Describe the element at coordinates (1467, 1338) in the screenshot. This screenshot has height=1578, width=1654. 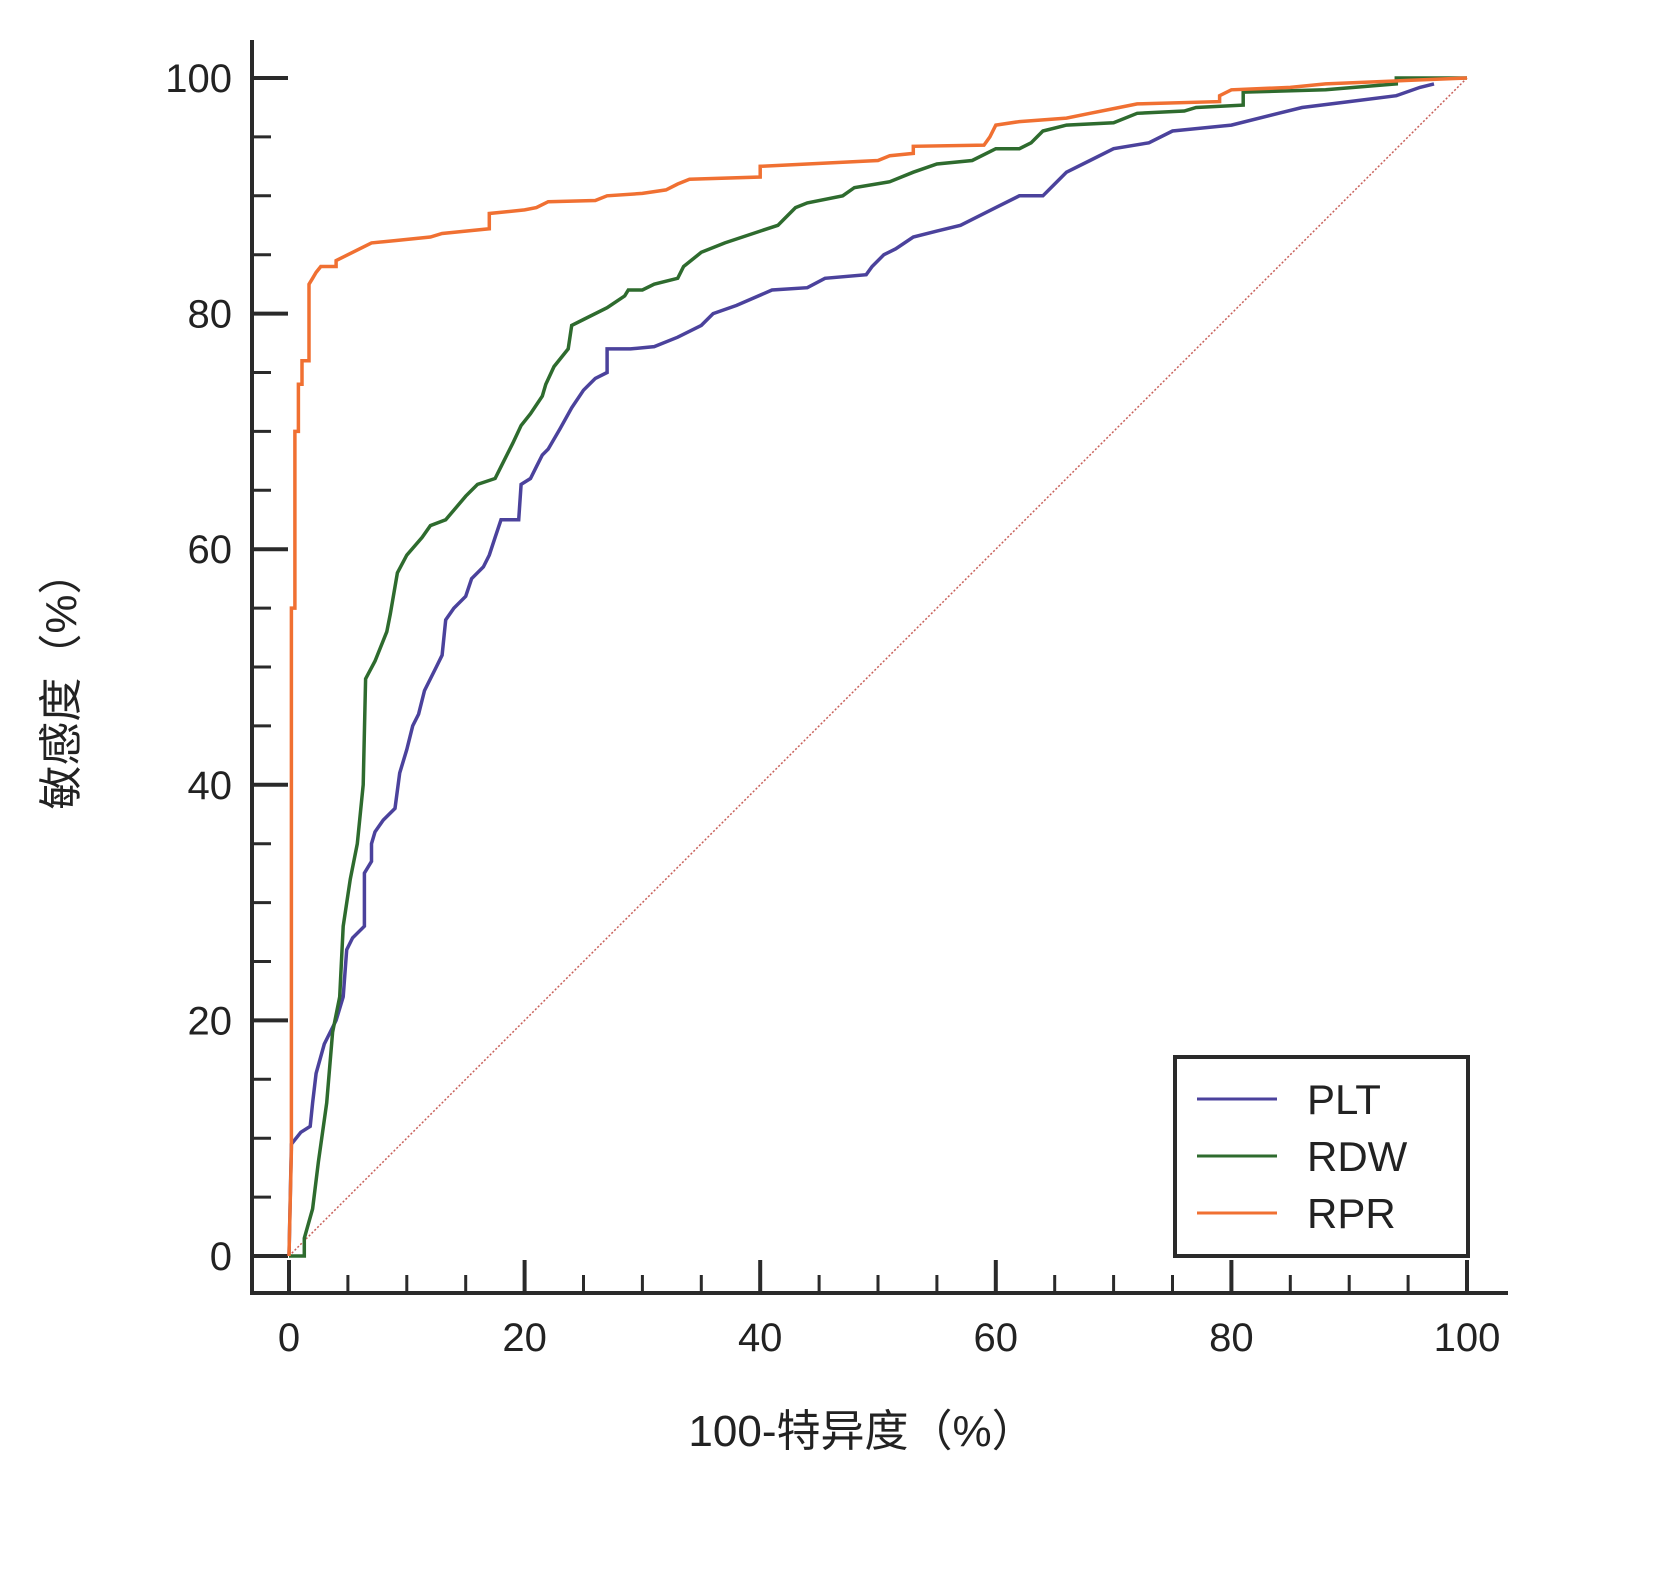
I see `x-tick-label: 100` at that location.